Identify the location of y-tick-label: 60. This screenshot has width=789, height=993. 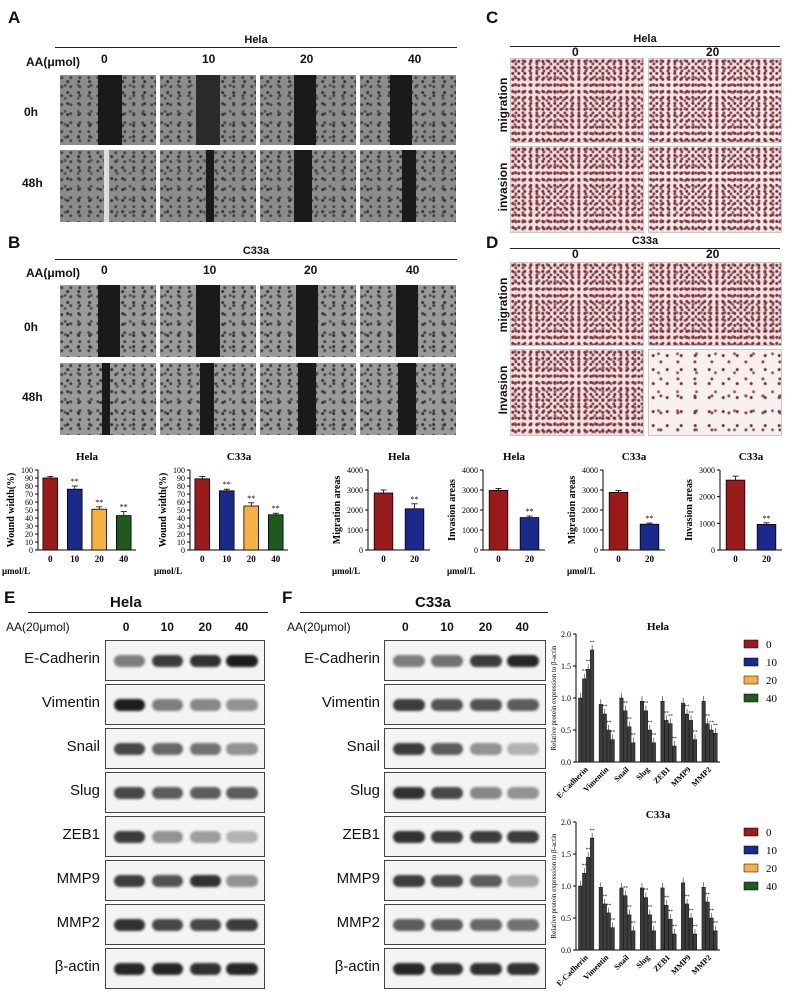
(181, 502).